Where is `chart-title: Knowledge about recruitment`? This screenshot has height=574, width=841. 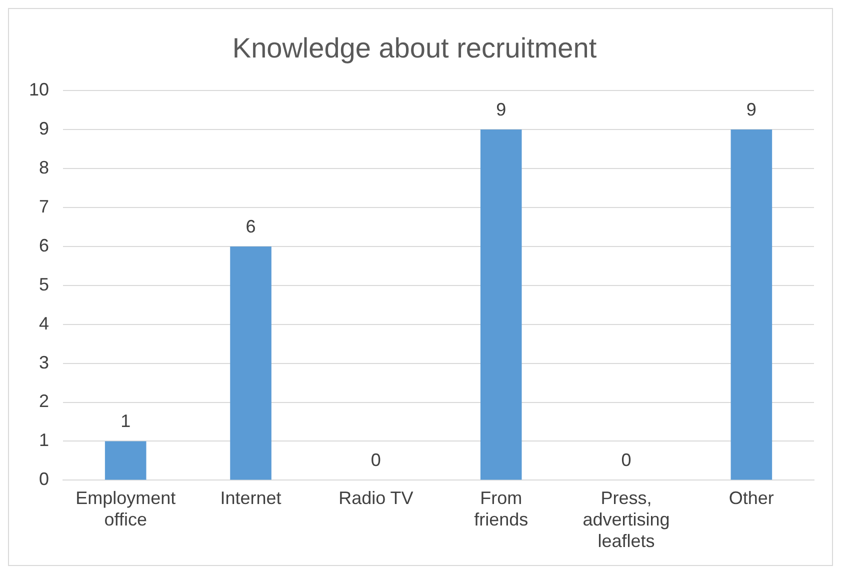
chart-title: Knowledge about recruitment is located at coordinates (414, 48).